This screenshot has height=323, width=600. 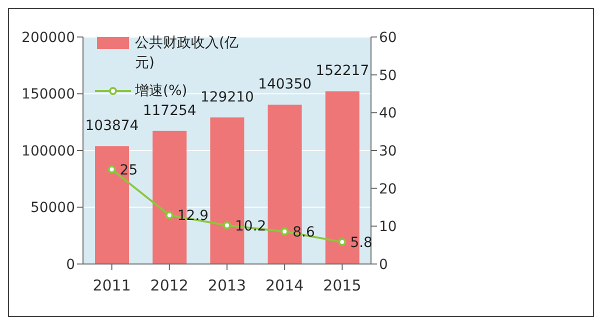 What do you see at coordinates (111, 285) in the screenshot?
I see `x-tick-label: 2011` at bounding box center [111, 285].